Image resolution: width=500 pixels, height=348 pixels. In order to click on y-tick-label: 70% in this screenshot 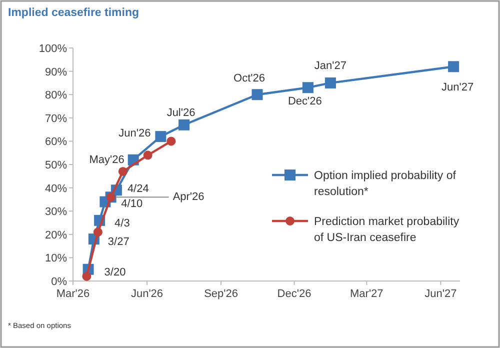, I will do `click(56, 118)`.